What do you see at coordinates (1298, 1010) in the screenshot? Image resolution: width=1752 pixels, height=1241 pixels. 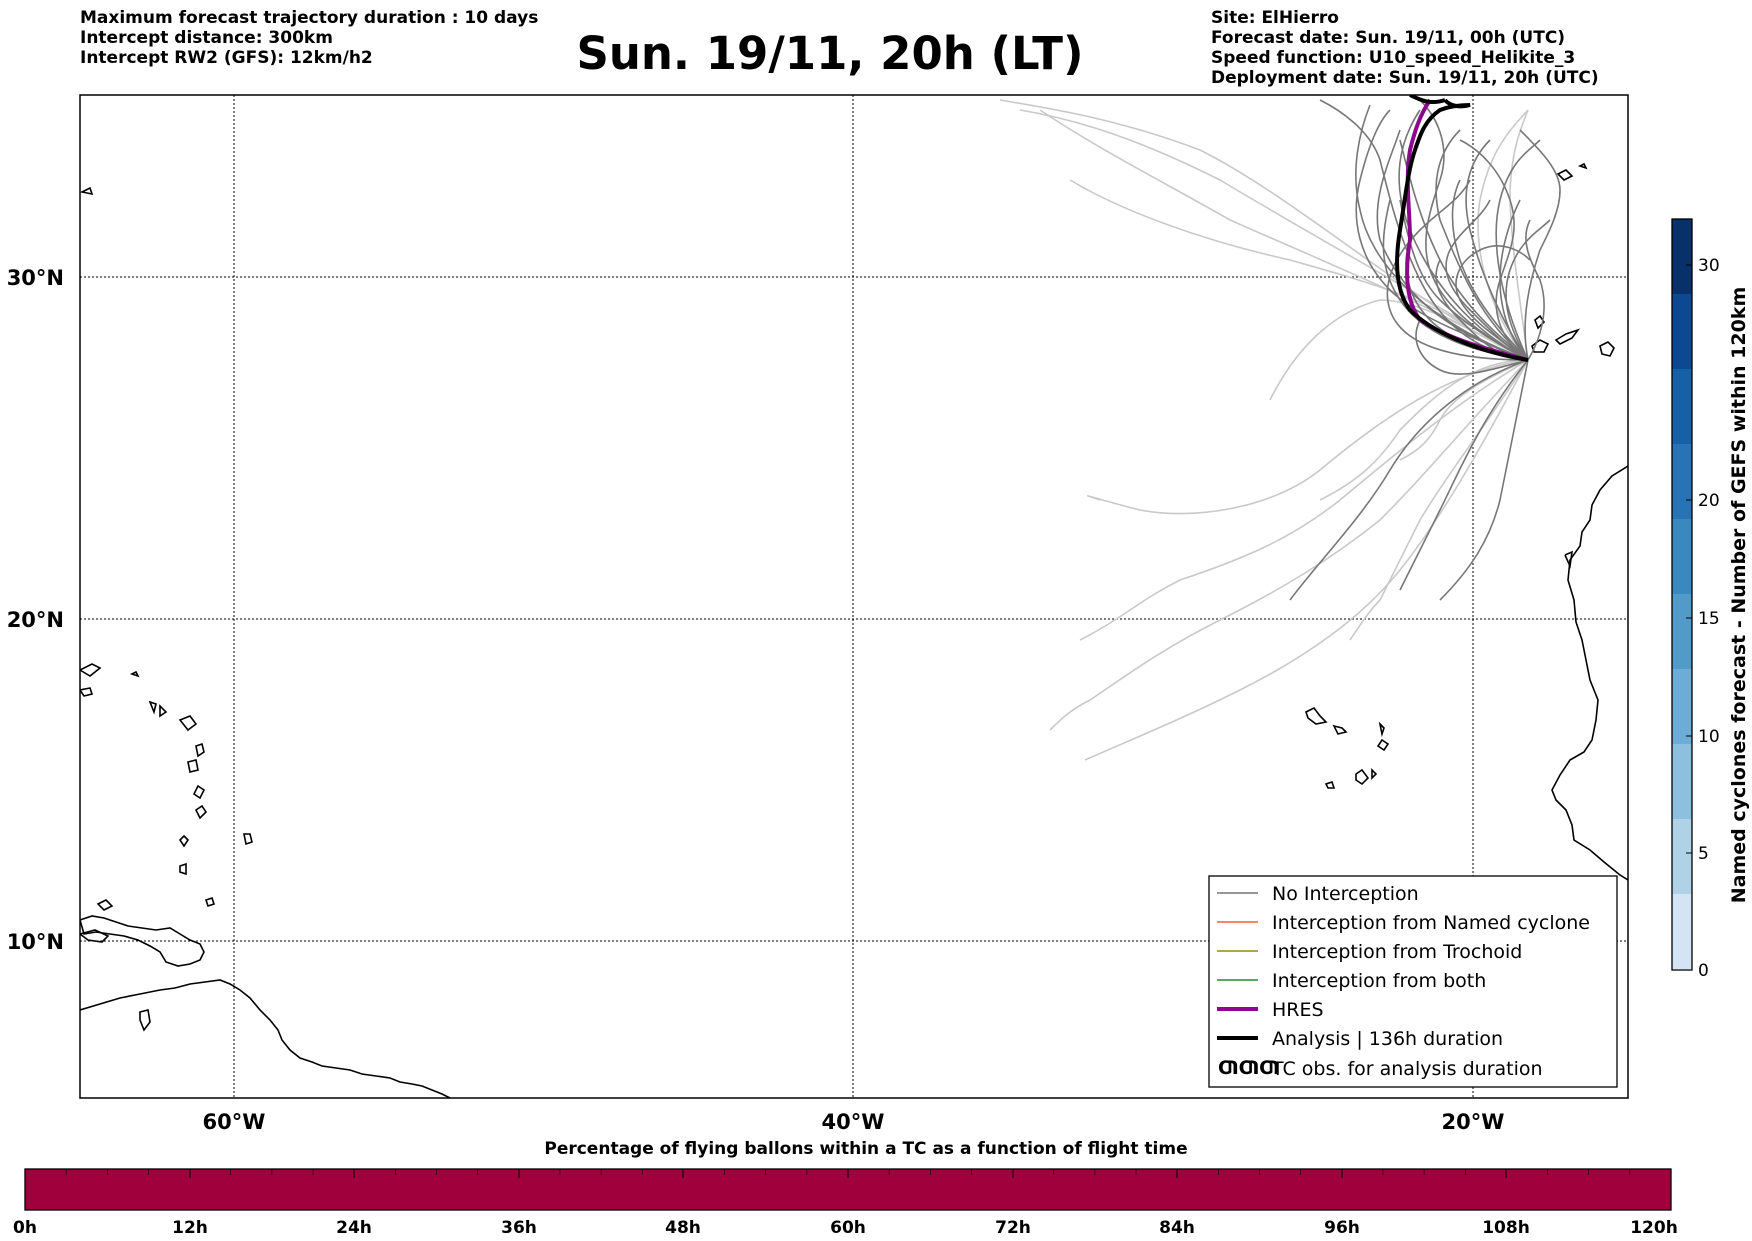 I see `legend-label-hres: HRES` at bounding box center [1298, 1010].